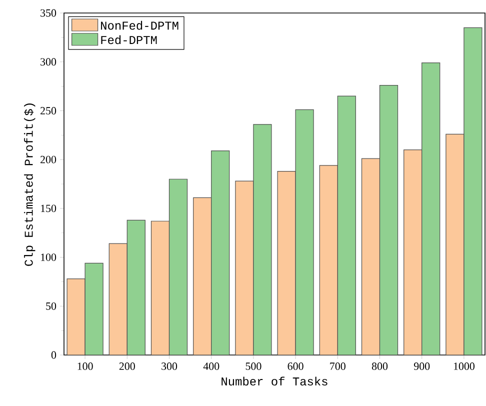 The width and height of the screenshot is (486, 406). I want to click on y-tick-label: 250, so click(48, 110).